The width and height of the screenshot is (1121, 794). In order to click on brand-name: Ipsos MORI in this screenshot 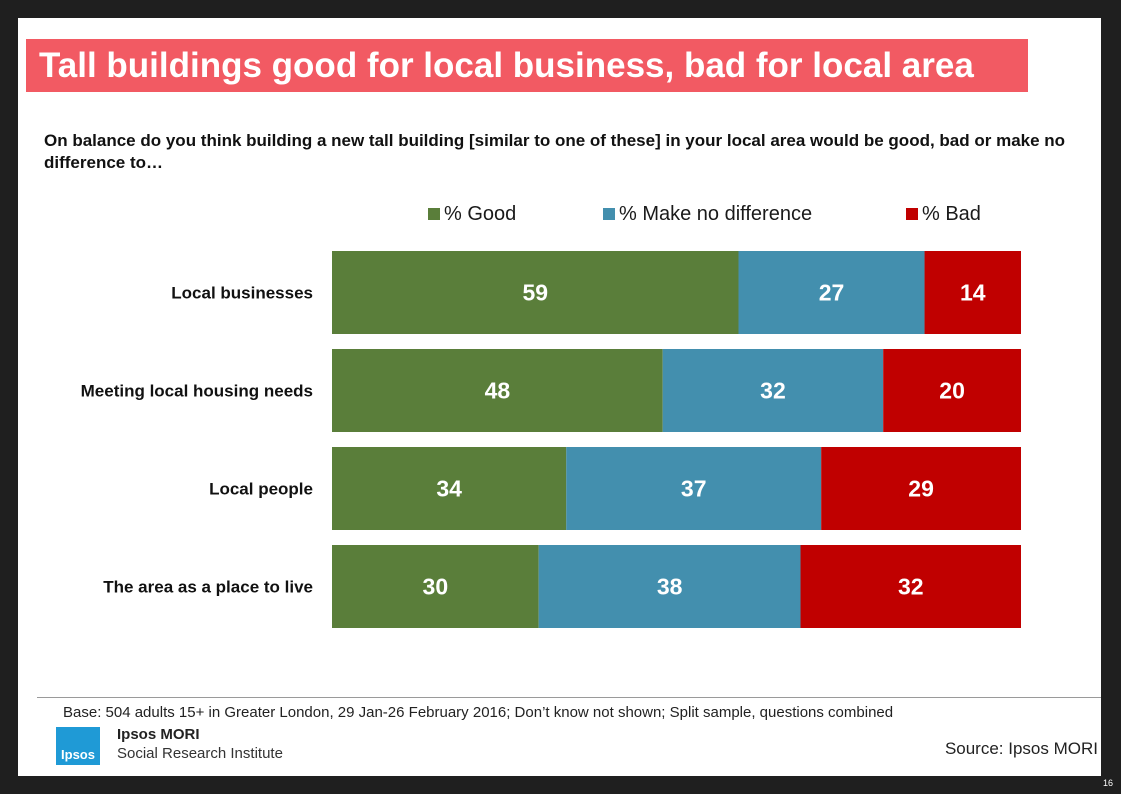, I will do `click(158, 734)`.